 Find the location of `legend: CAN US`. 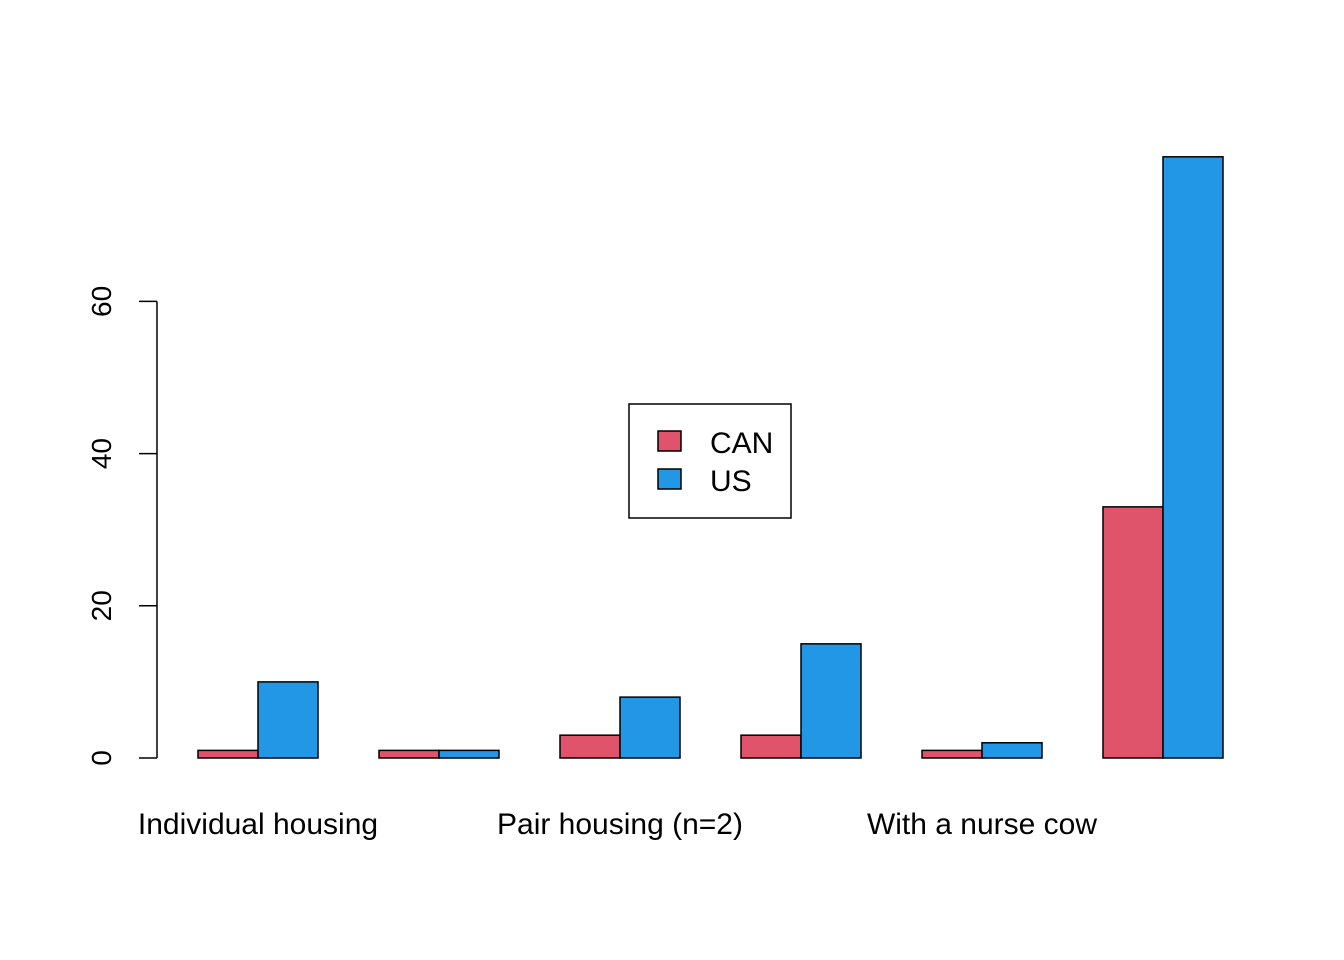

legend: CAN US is located at coordinates (710, 461).